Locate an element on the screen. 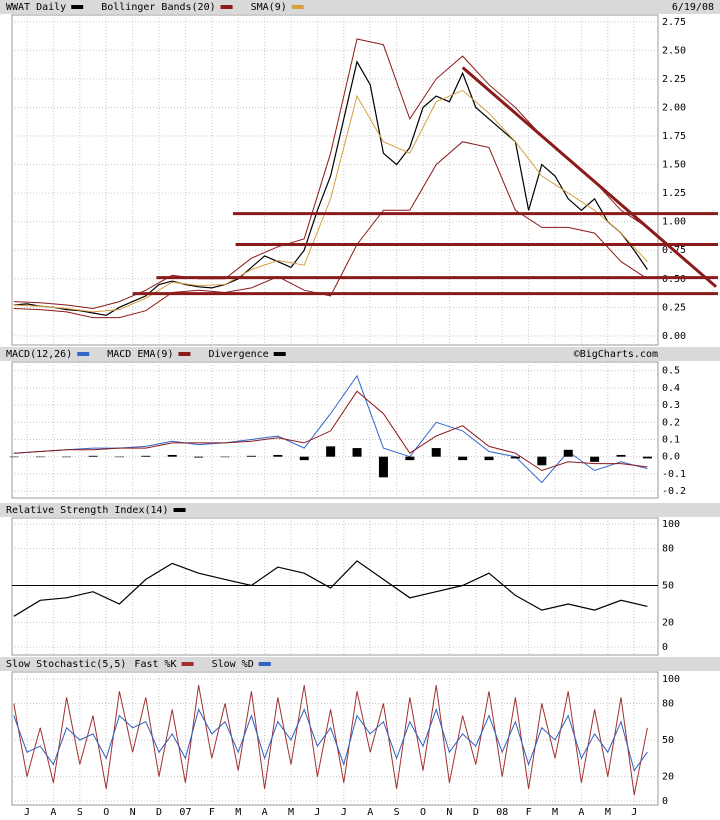 The image size is (720, 820). y-tick-label: 0.5 is located at coordinates (671, 371).